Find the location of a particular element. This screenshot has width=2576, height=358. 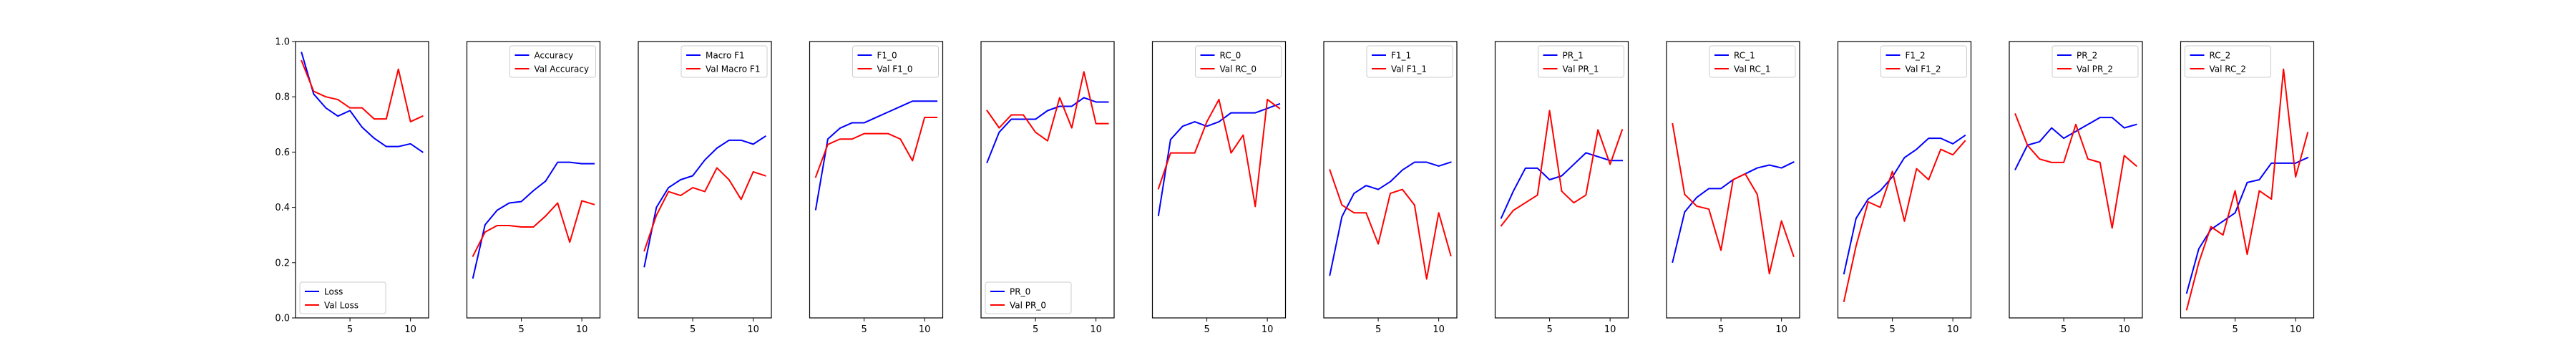

subplot-2: 5 10 Accuracy Val Accuracy is located at coordinates (533, 188).